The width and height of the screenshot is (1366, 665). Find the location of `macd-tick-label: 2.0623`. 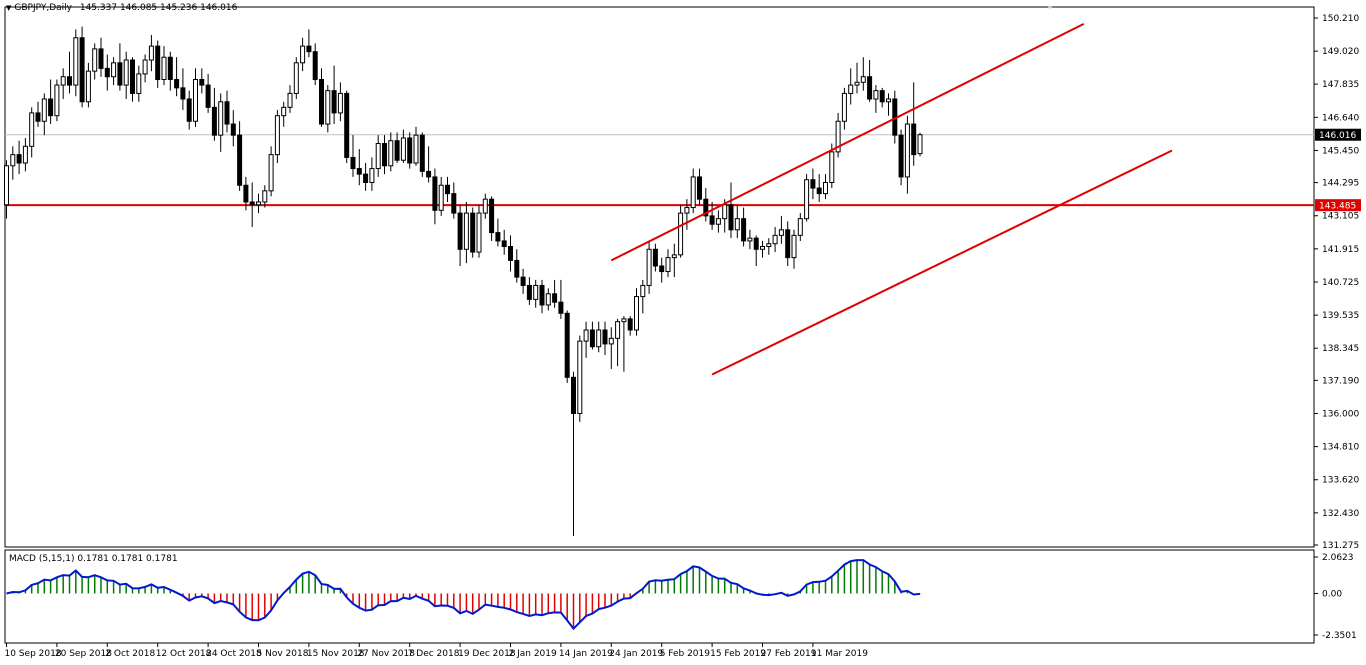

macd-tick-label: 2.0623 is located at coordinates (1338, 558).